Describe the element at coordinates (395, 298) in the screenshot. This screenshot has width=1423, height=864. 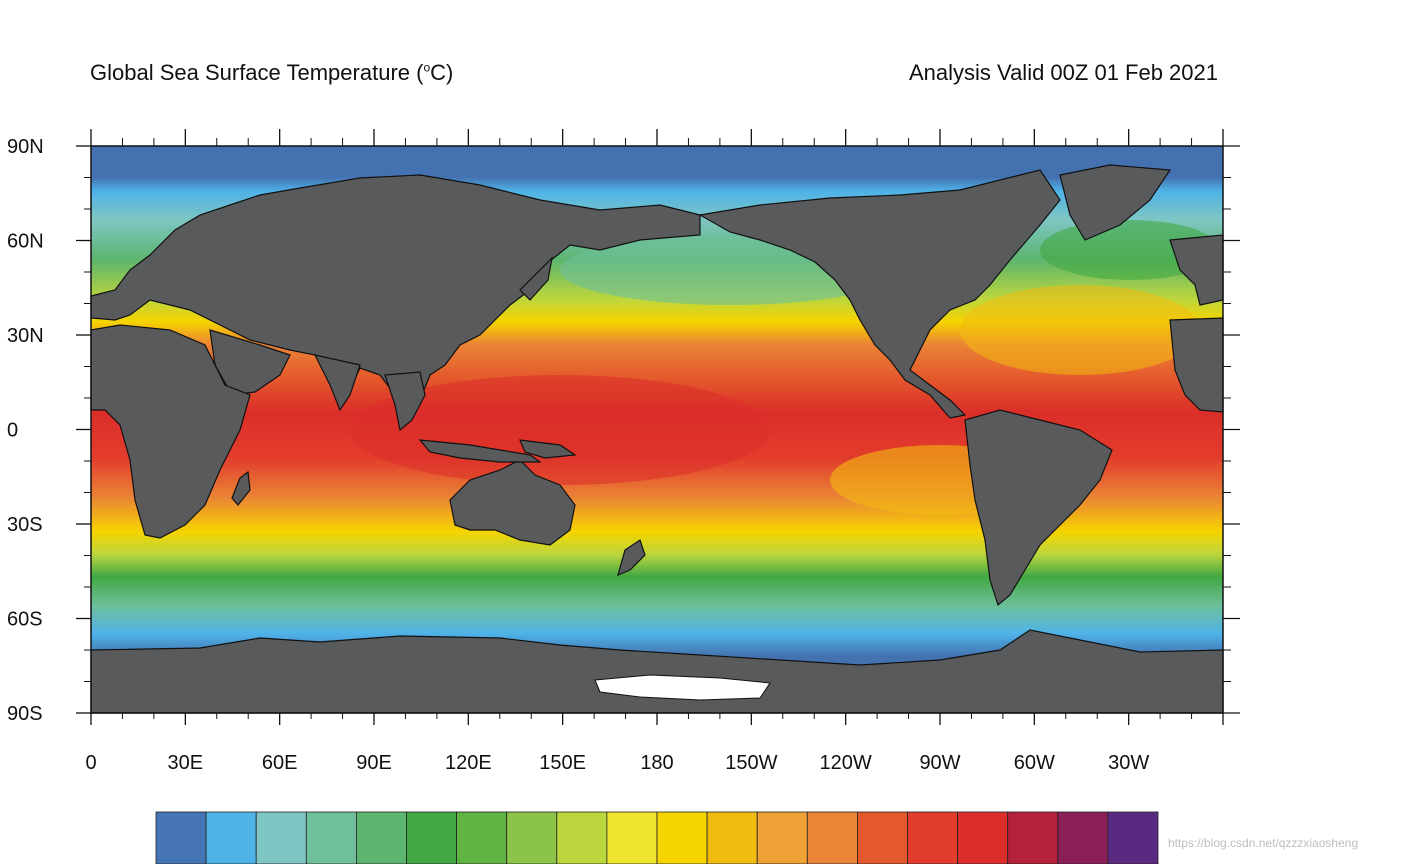
I see `eurasia-land` at that location.